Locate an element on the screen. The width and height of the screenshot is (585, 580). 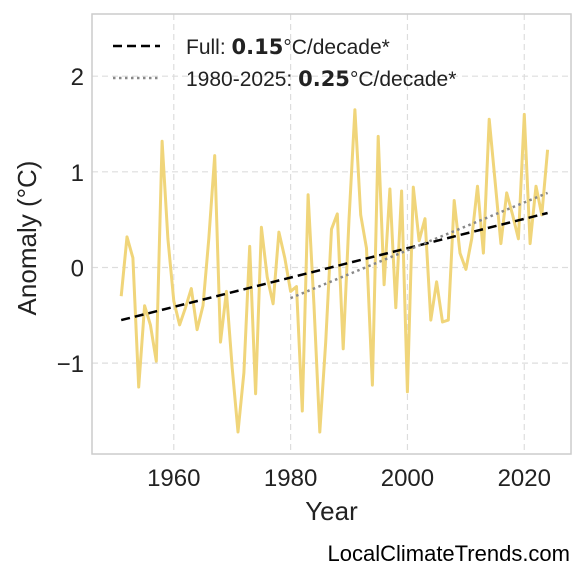
legend-value-recent: 0.25 is located at coordinates (324, 79).